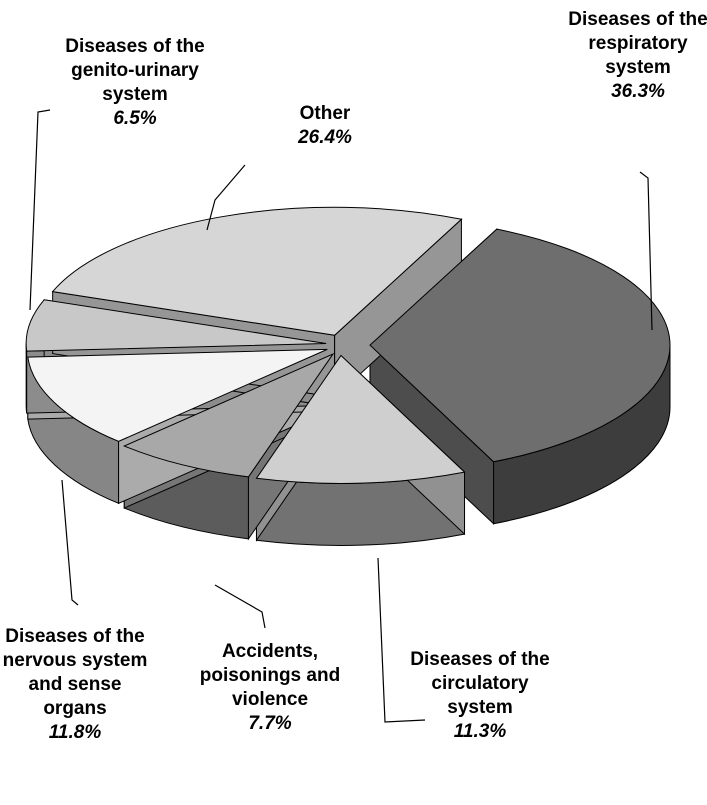  What do you see at coordinates (480, 683) in the screenshot?
I see `category-label: Diseases of the circulatory system` at bounding box center [480, 683].